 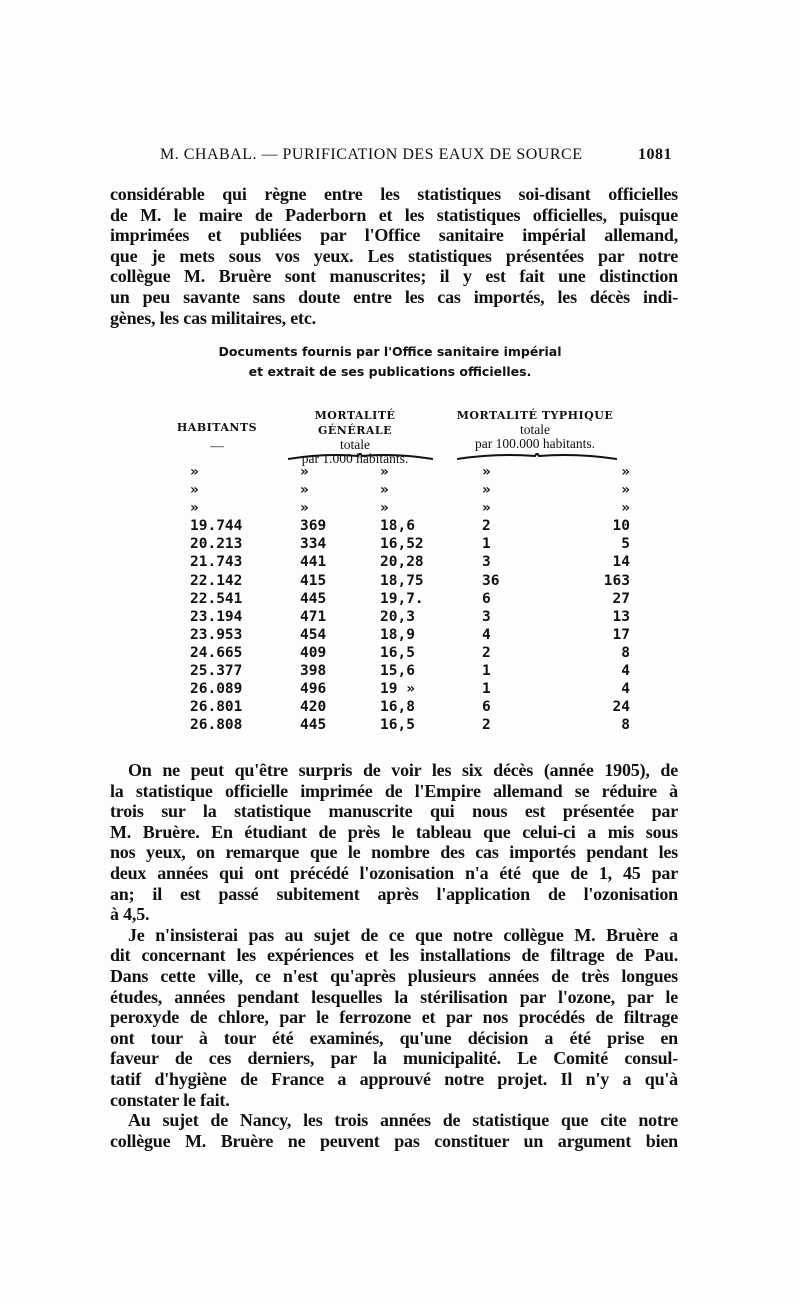 I want to click on text-line: à 4,5., so click(x=130, y=914).